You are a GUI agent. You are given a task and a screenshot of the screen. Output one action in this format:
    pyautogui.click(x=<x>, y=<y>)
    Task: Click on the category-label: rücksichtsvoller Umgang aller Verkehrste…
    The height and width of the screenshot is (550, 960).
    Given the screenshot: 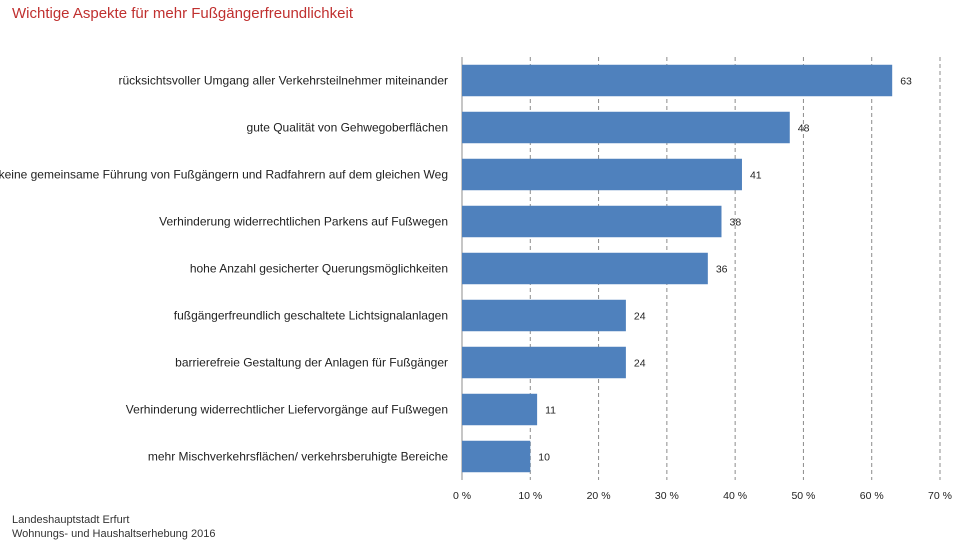 What is the action you would take?
    pyautogui.click(x=283, y=81)
    